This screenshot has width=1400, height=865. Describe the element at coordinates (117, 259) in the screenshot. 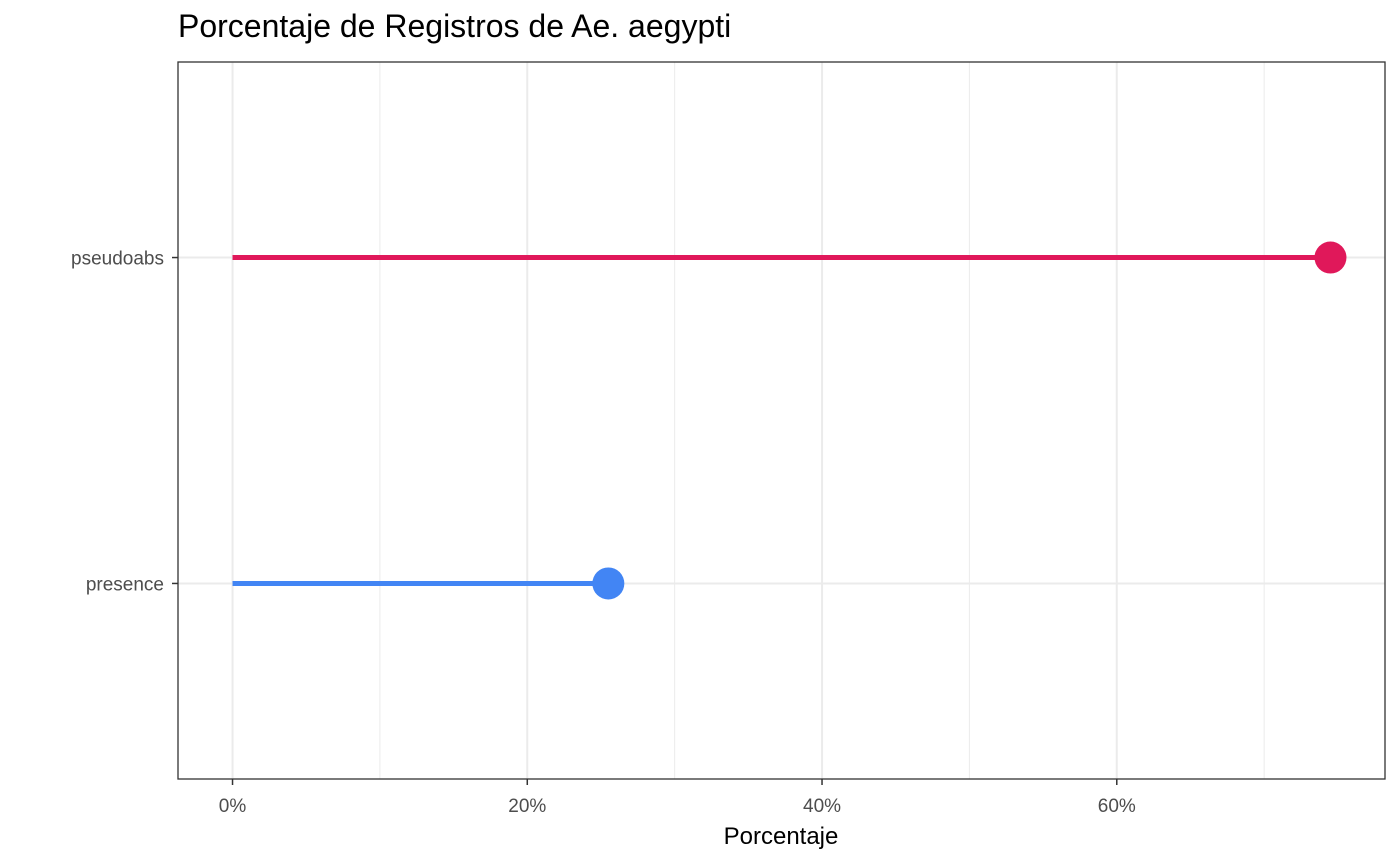

I see `y-tick-label: pseudoabs` at that location.